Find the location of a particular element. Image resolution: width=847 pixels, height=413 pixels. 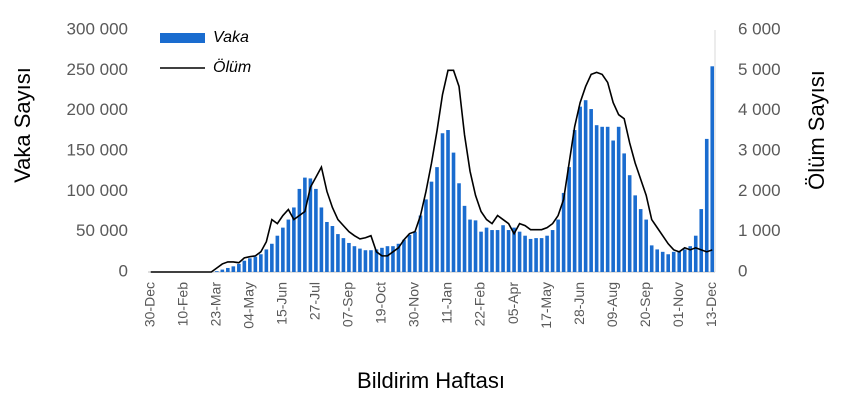

x-axis-title: Bildirim Haftası is located at coordinates (431, 380).